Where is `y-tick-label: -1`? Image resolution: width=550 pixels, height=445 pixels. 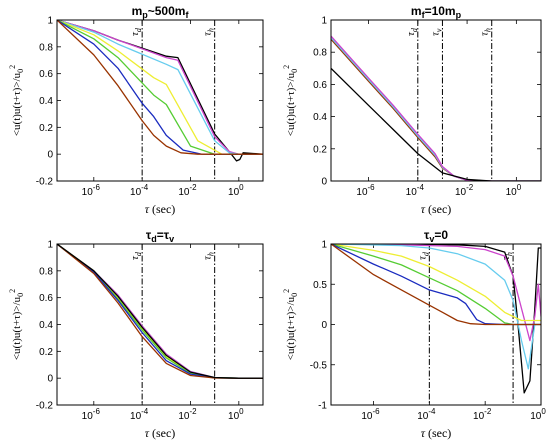
y-tick-label: -1 is located at coordinates (322, 406).